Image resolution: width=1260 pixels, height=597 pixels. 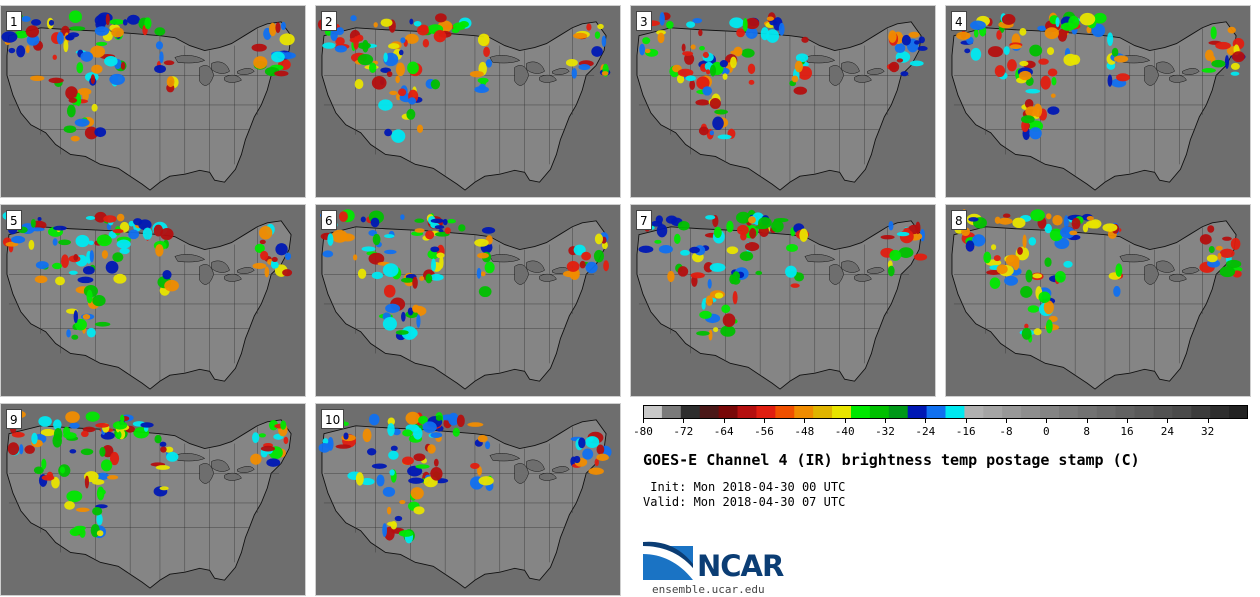 I want to click on forecast-panel-8: 8, so click(x=1098, y=300).